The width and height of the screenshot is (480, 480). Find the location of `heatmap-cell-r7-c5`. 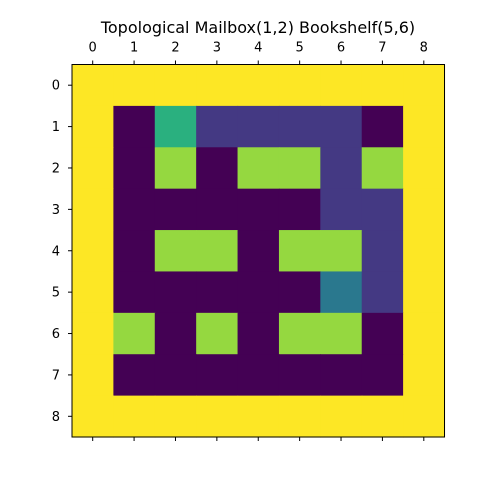

heatmap-cell-r7-c5 is located at coordinates (299, 375).